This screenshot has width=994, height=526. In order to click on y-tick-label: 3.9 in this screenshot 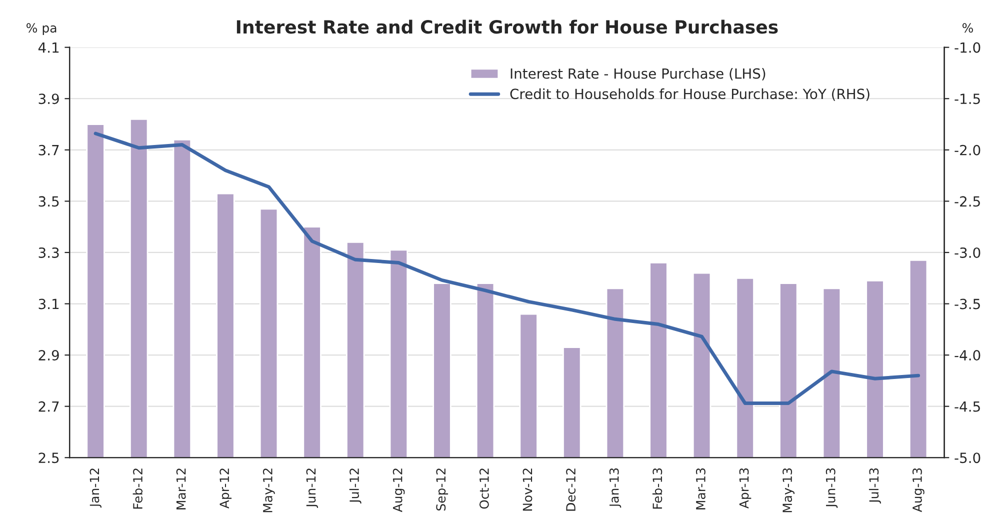, I will do `click(48, 99)`.